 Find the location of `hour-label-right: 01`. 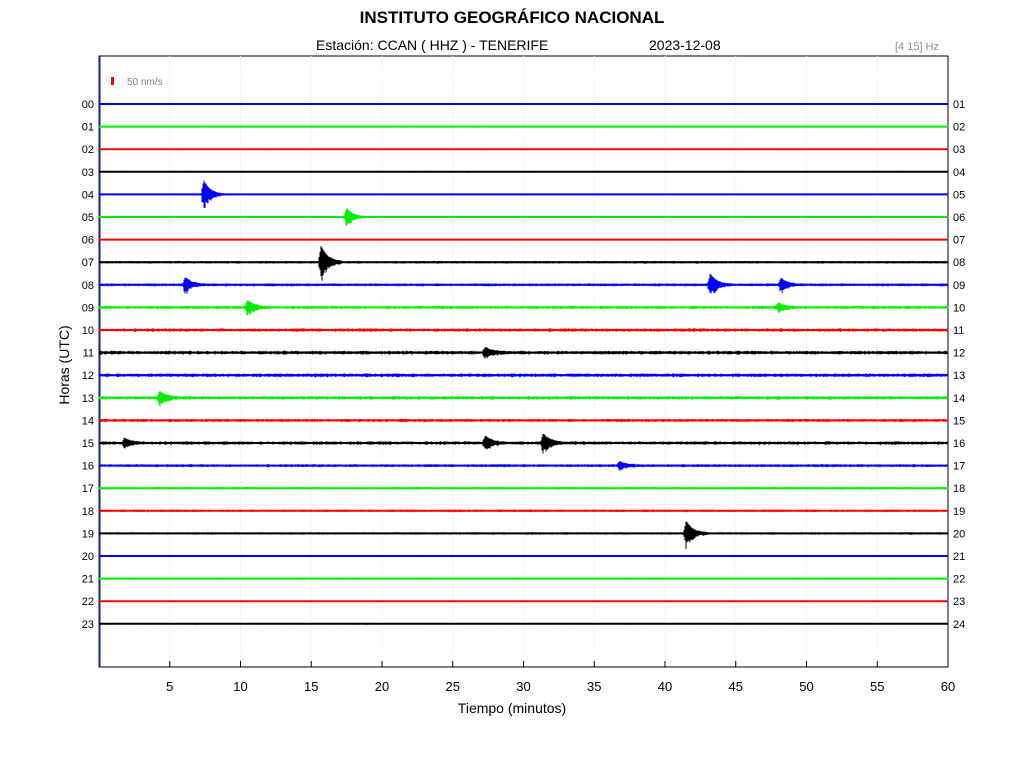

hour-label-right: 01 is located at coordinates (959, 105).